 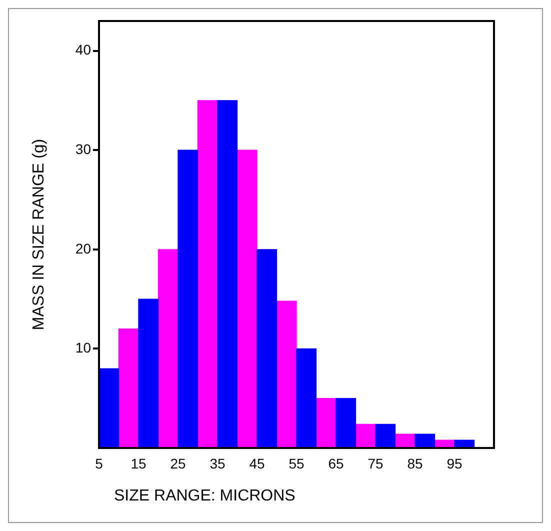 I want to click on x-tick-label: 45, so click(x=257, y=463).